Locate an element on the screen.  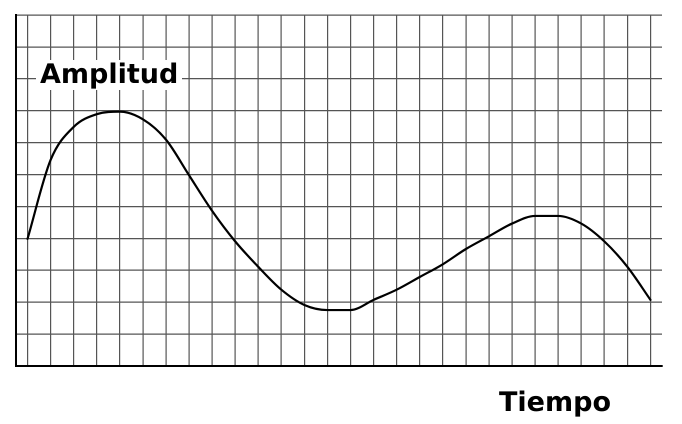
y-axis-title: Amplitud is located at coordinates (109, 74).